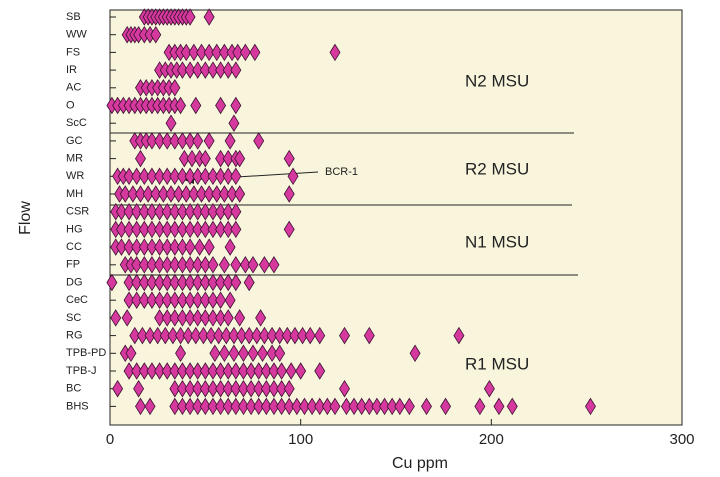 The image size is (720, 477). What do you see at coordinates (341, 172) in the screenshot?
I see `annotation: BCR-1` at bounding box center [341, 172].